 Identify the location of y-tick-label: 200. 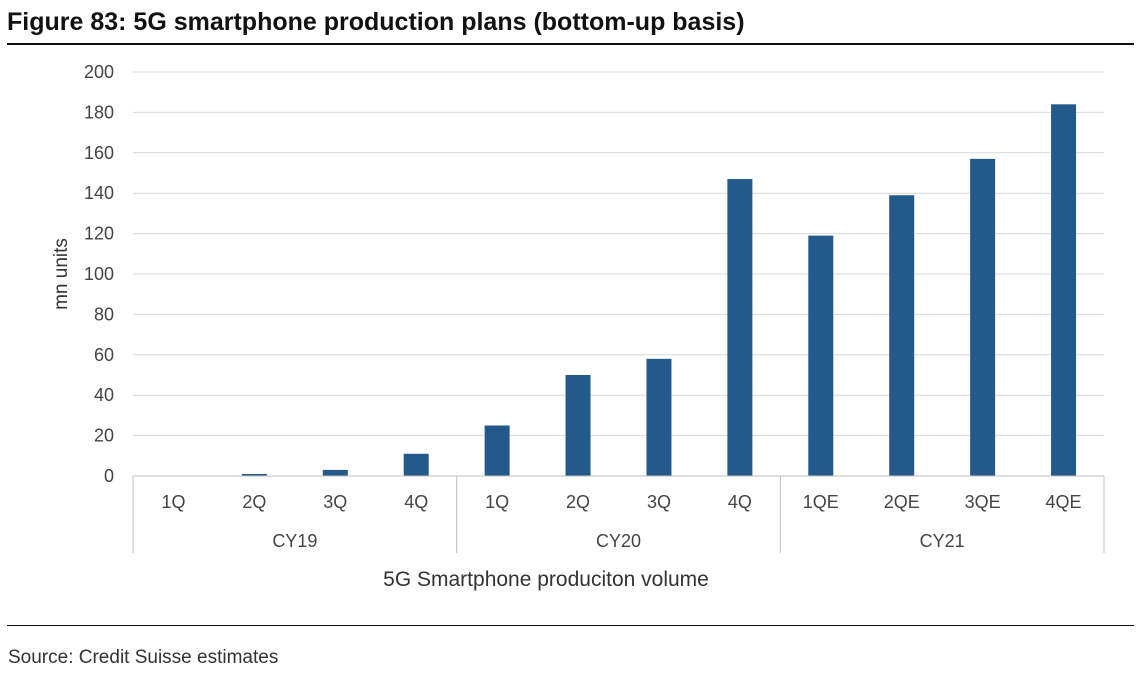
(99, 72).